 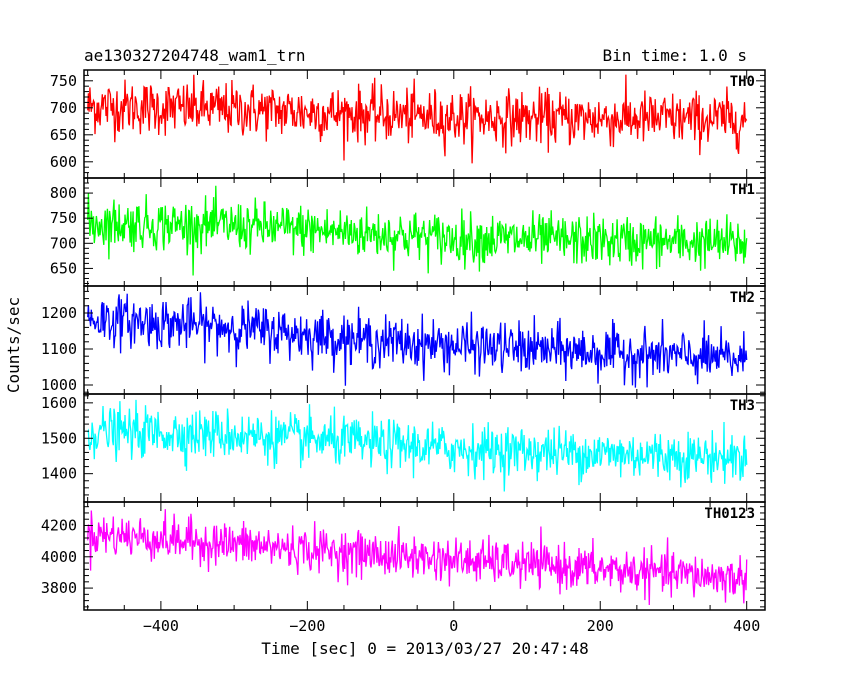 I want to click on y-axis-label: Counts/sec, so click(x=13, y=345).